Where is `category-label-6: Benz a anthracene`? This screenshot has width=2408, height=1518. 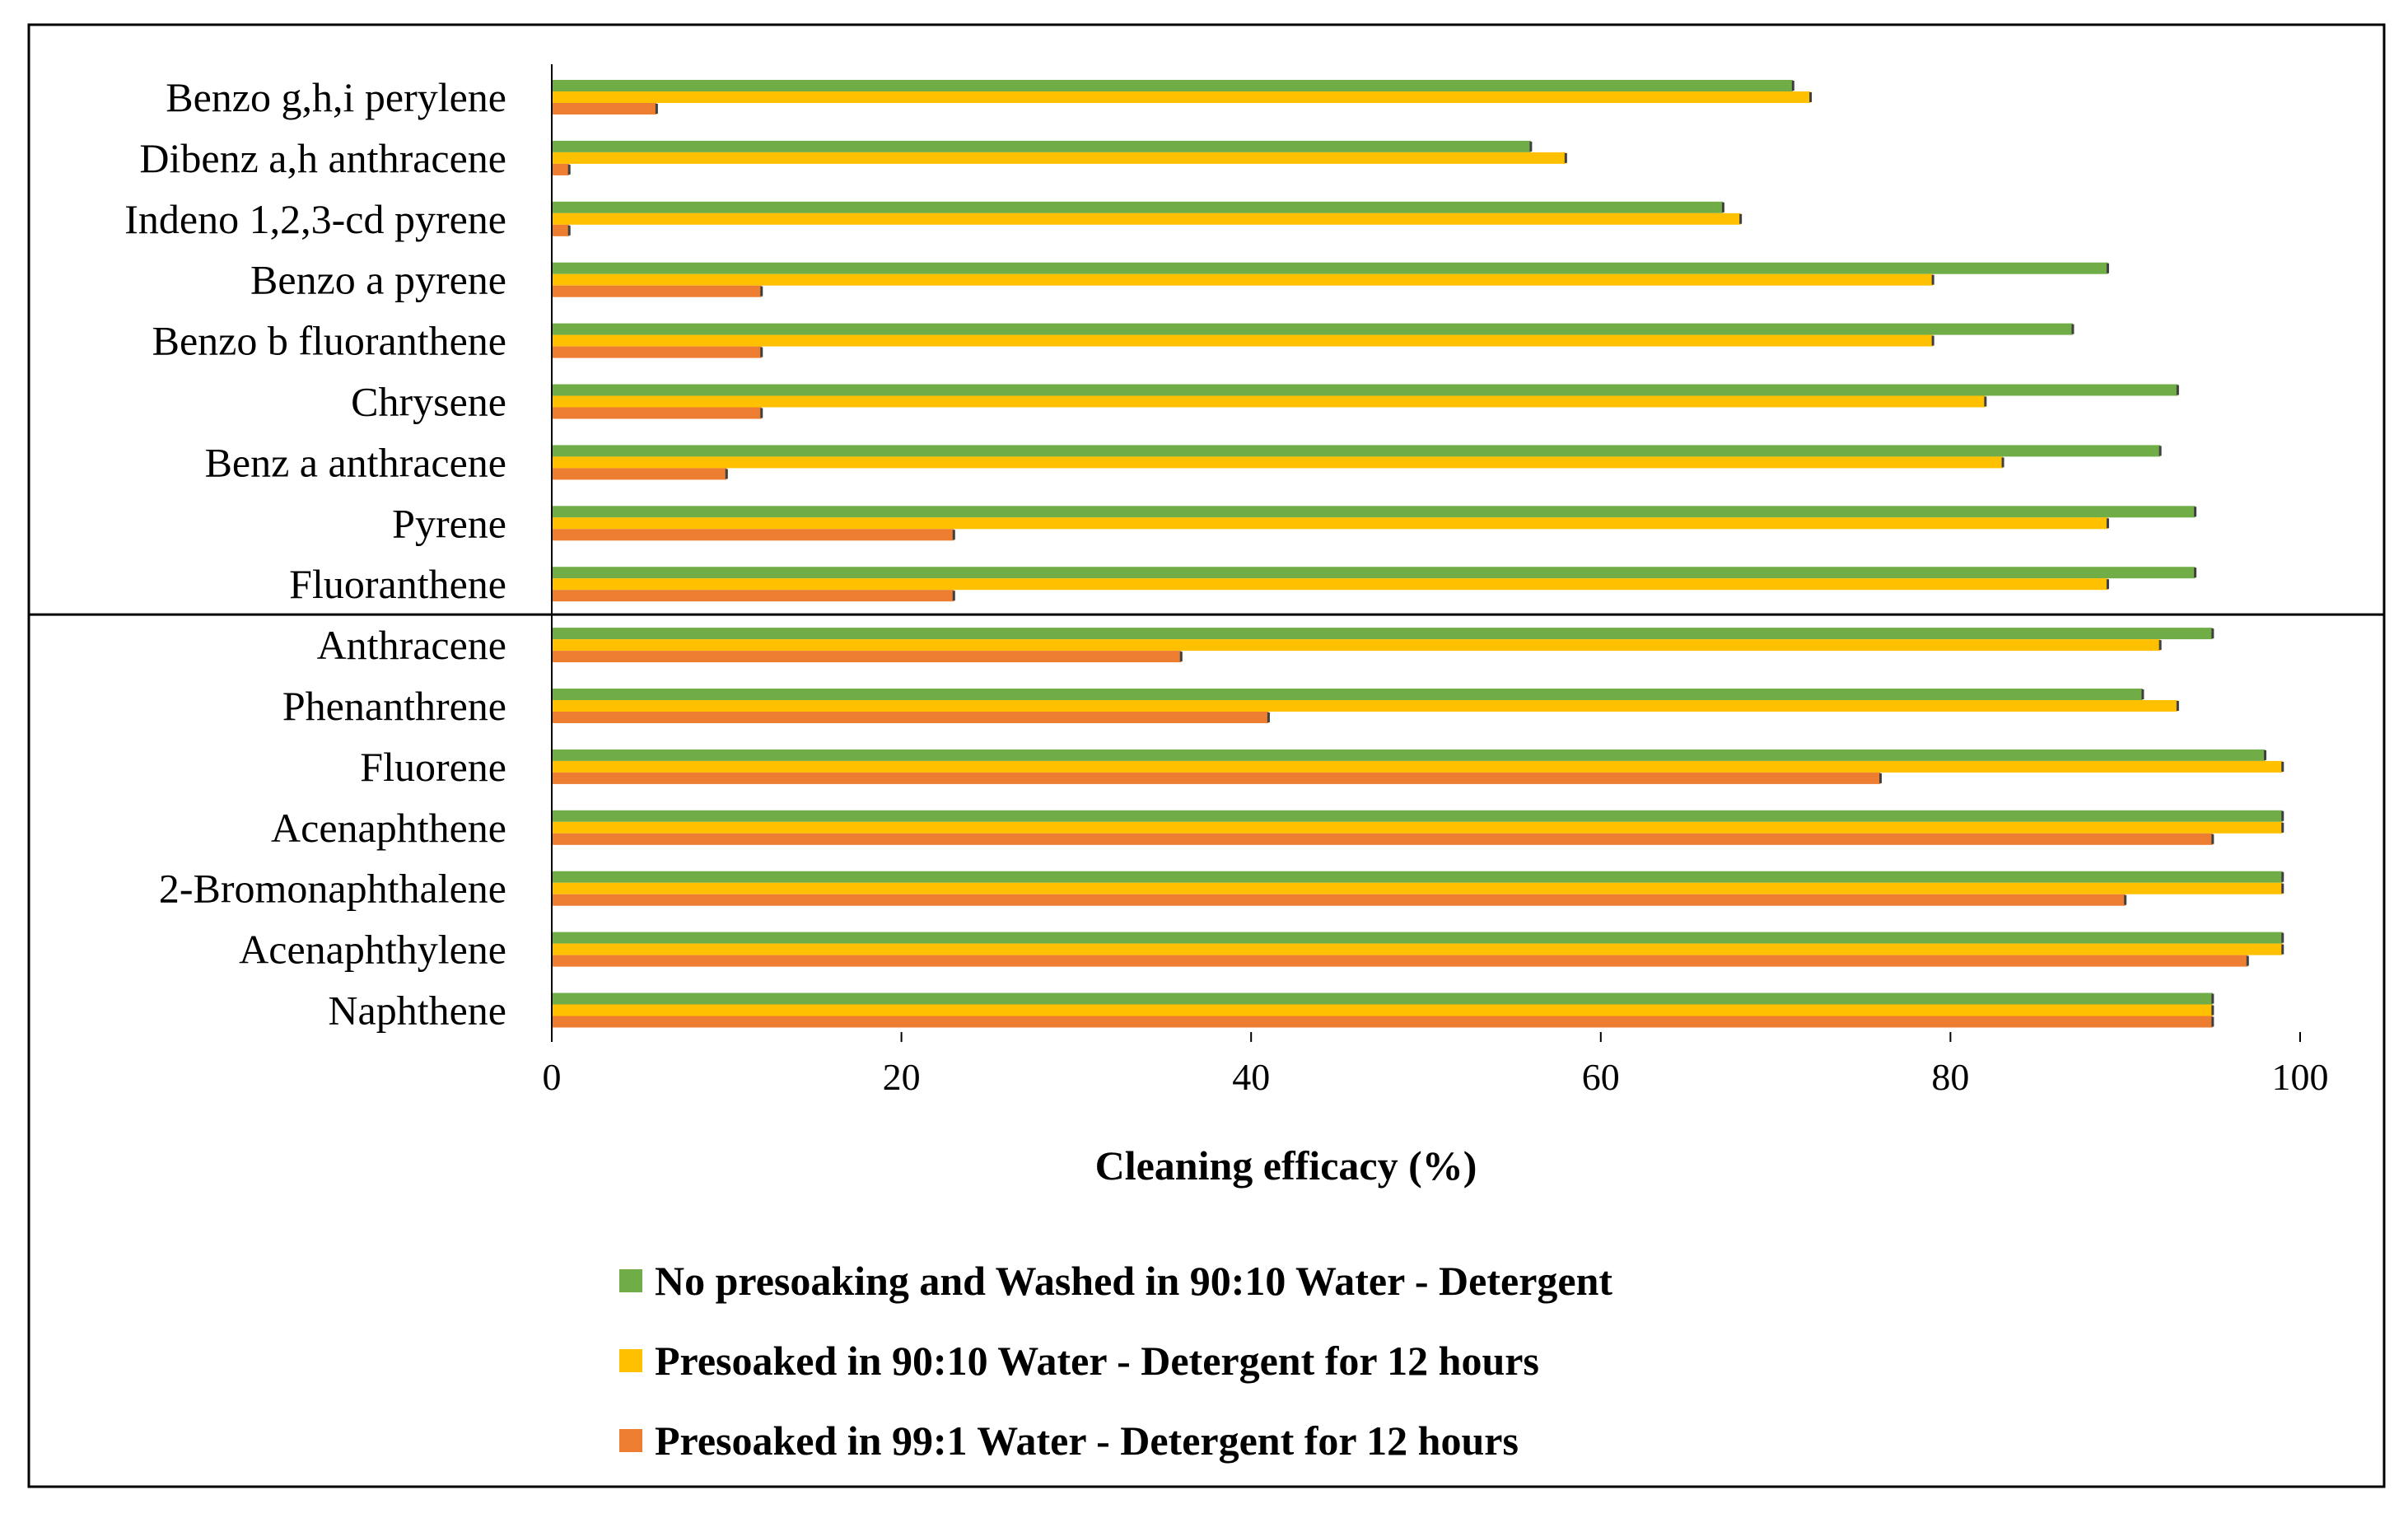 category-label-6: Benz a anthracene is located at coordinates (355, 462).